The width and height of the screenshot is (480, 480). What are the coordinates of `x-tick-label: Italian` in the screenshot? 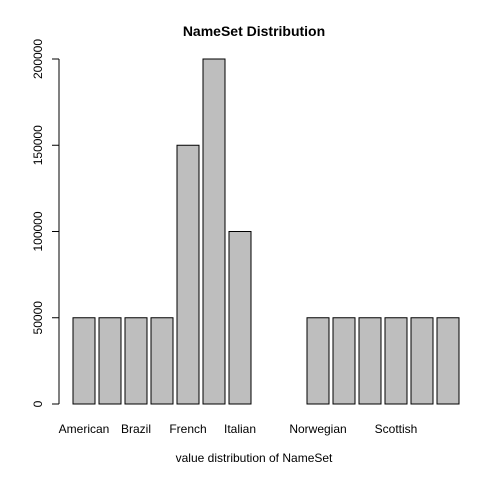 It's located at (240, 429).